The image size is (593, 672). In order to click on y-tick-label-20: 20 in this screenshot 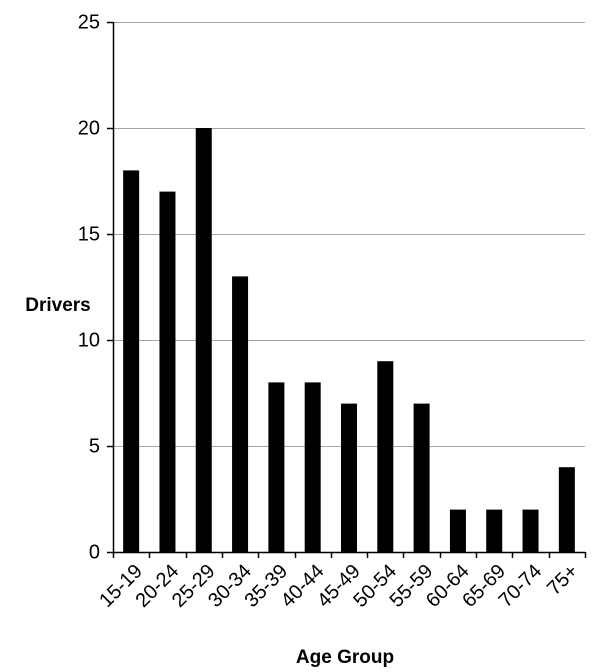, I will do `click(89, 129)`.